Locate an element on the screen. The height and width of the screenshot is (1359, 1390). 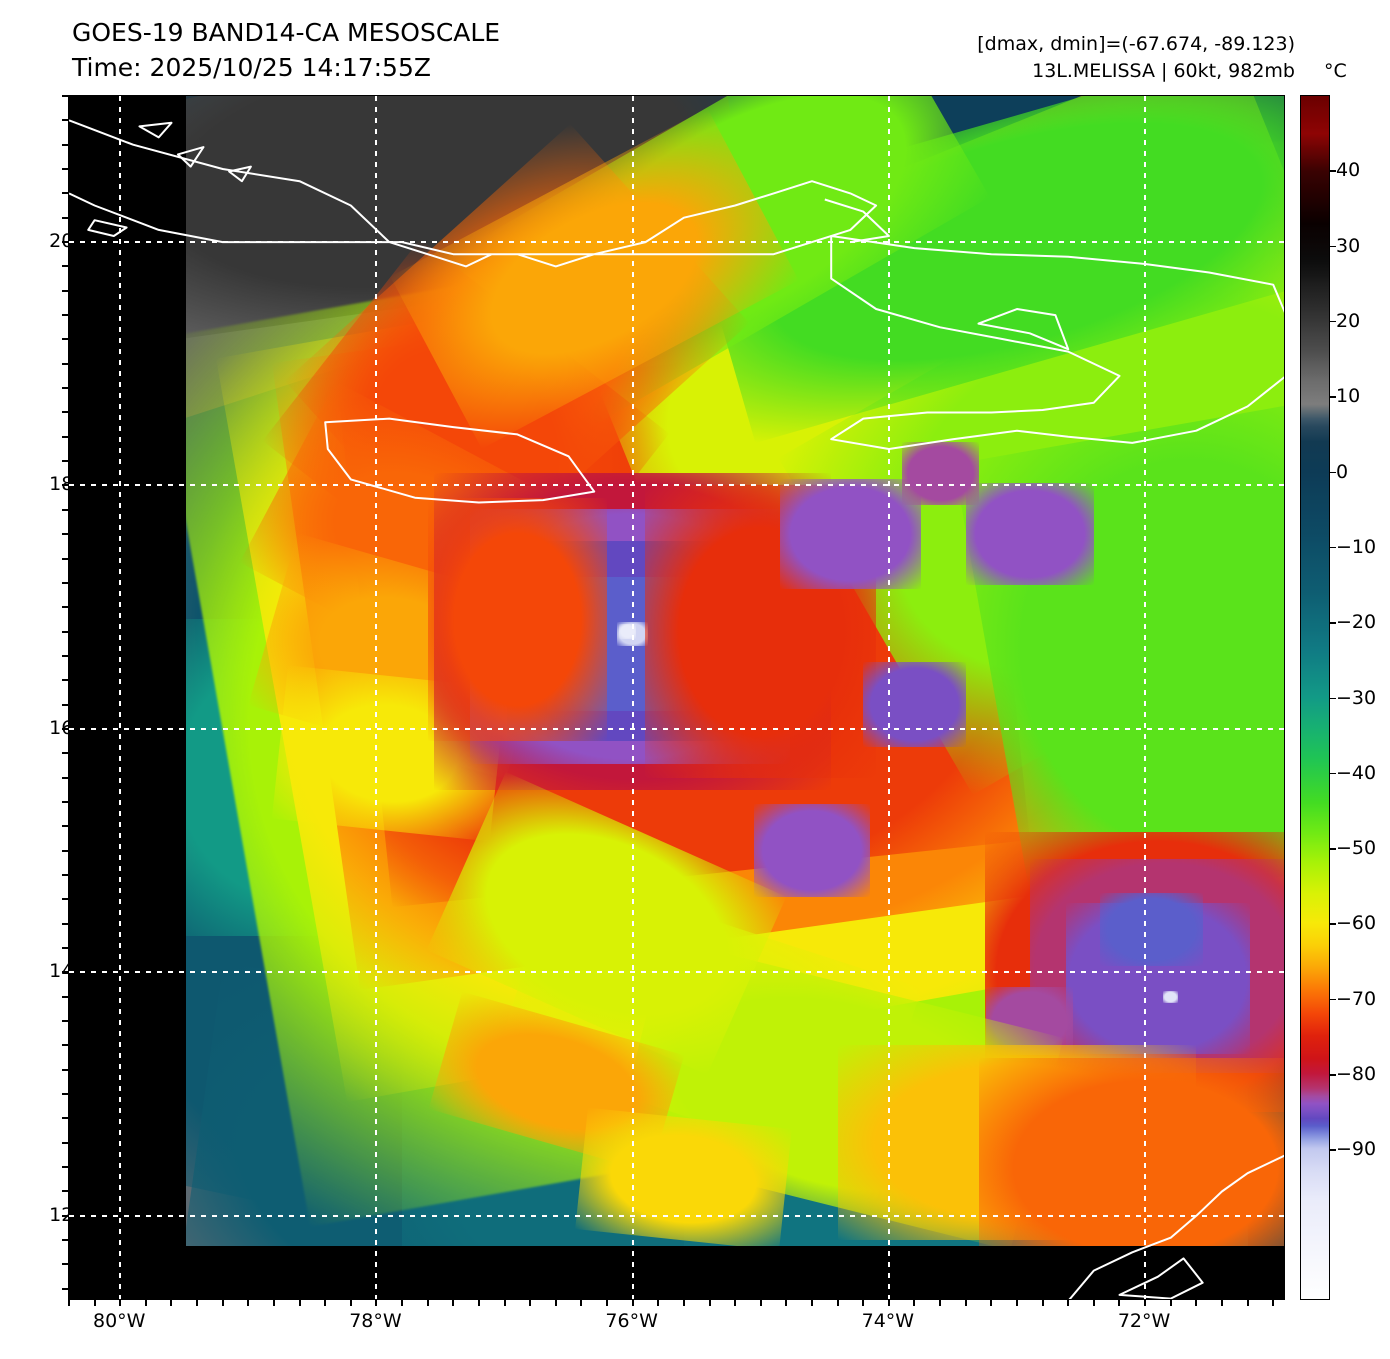
title-satellite-band: GOES-19 BAND14-CA MESOSCALE is located at coordinates (286, 32).